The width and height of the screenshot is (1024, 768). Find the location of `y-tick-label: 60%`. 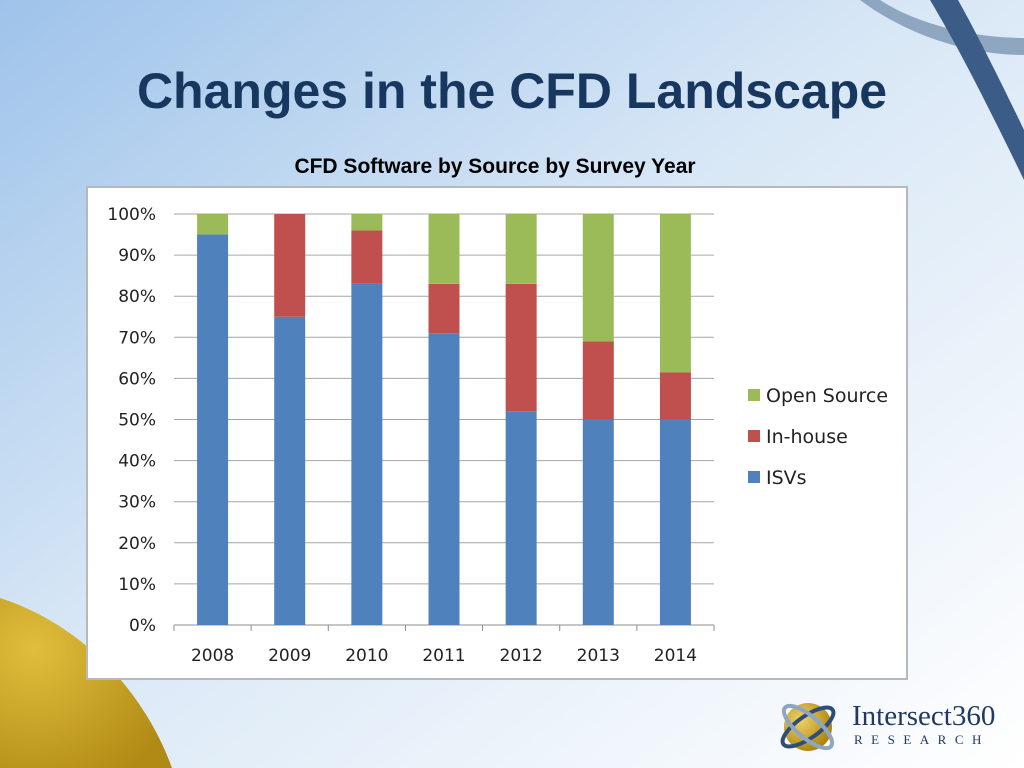

y-tick-label: 60% is located at coordinates (137, 379).